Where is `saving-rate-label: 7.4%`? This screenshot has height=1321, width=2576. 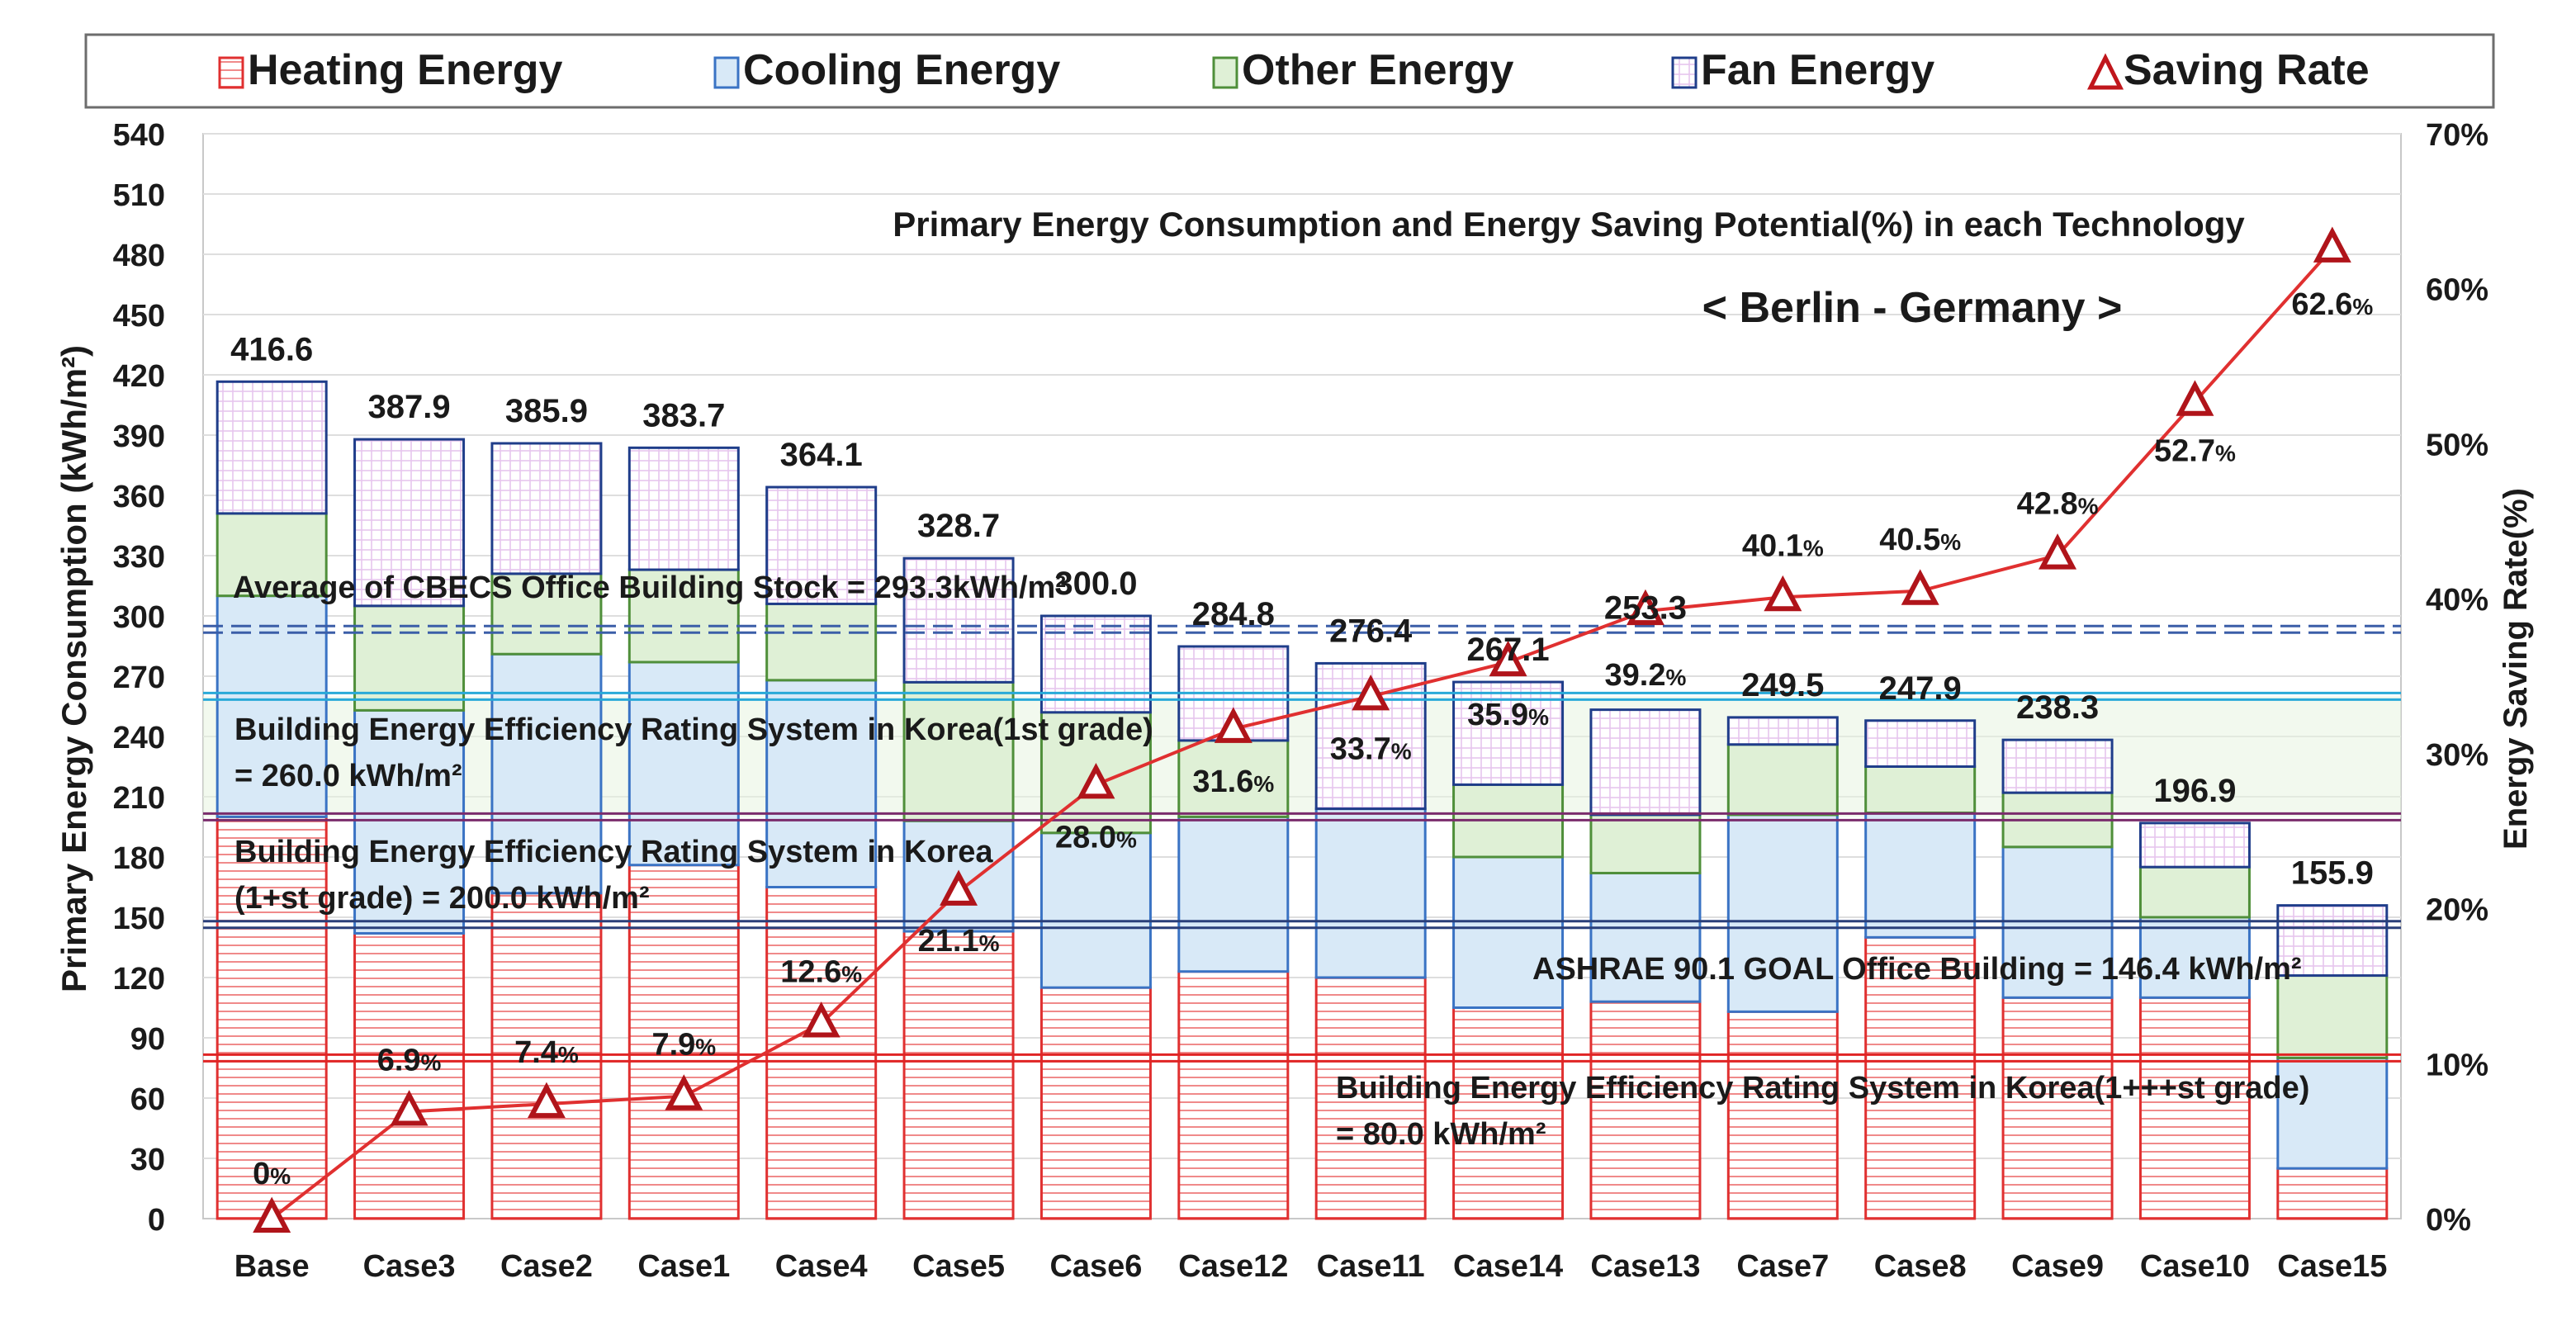 saving-rate-label: 7.4% is located at coordinates (546, 1053).